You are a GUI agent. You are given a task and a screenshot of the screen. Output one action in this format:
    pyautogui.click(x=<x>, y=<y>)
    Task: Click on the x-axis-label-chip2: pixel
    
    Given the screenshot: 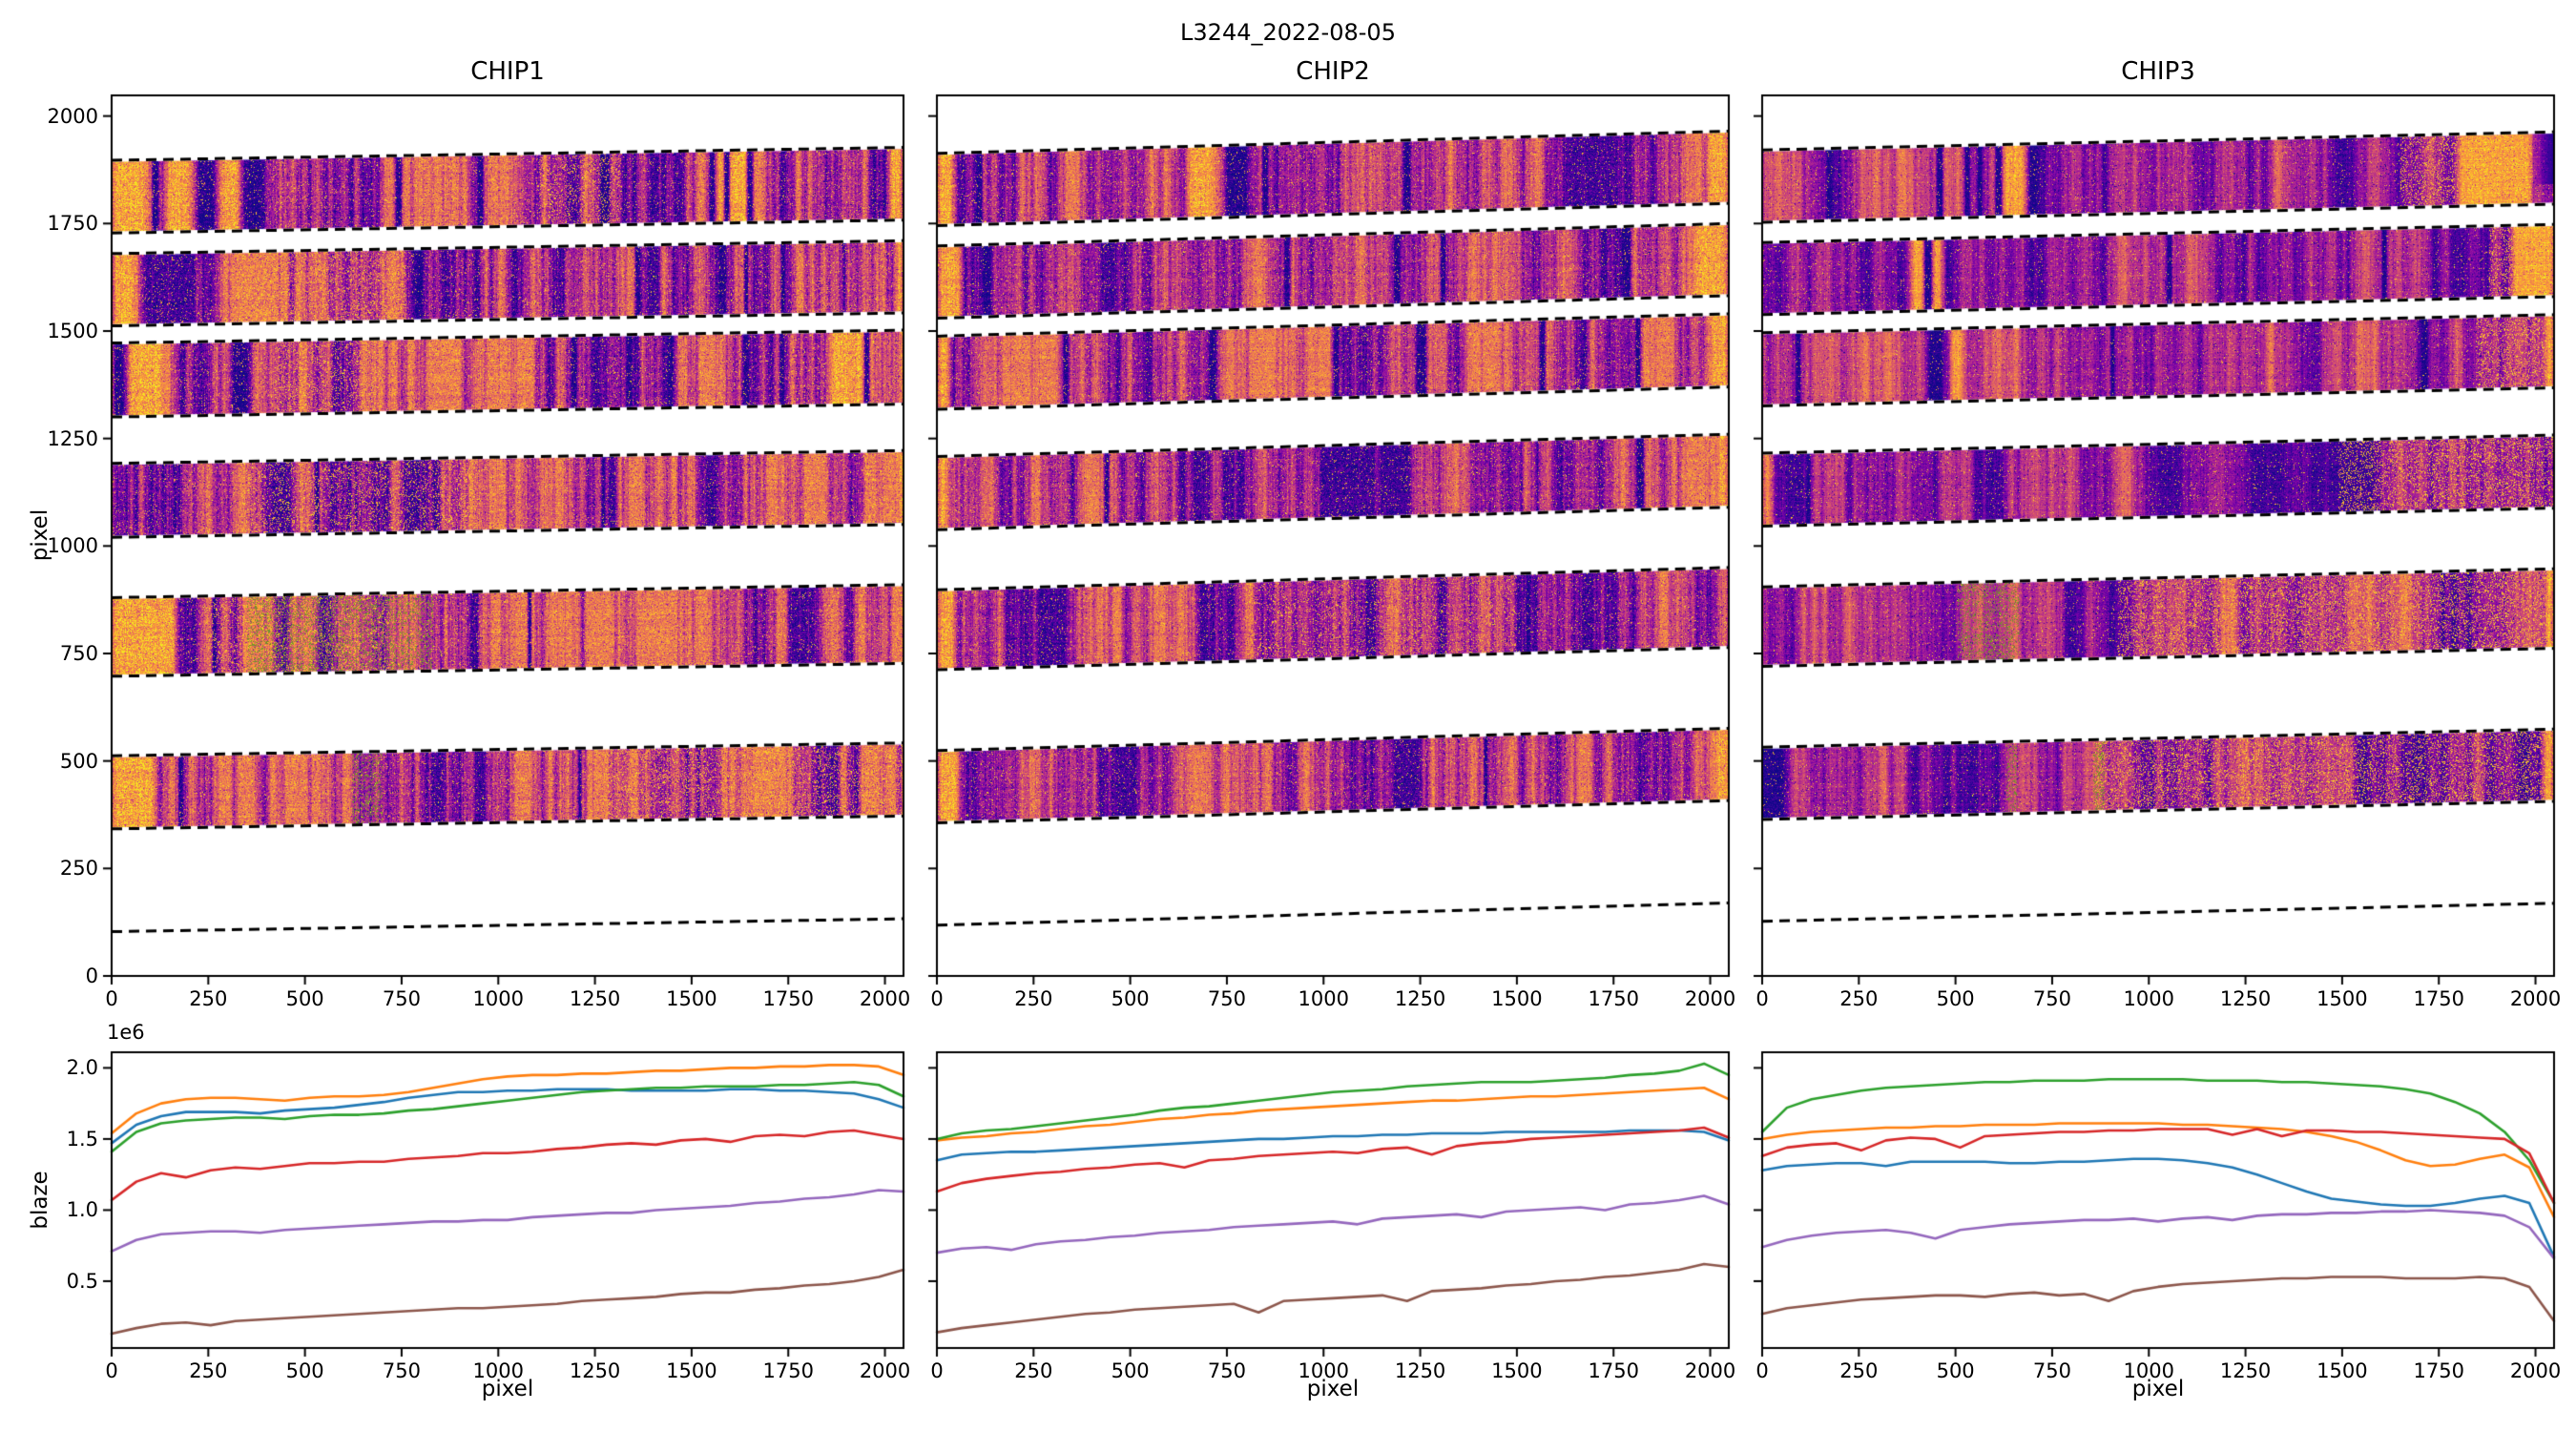 What is the action you would take?
    pyautogui.click(x=1333, y=1389)
    